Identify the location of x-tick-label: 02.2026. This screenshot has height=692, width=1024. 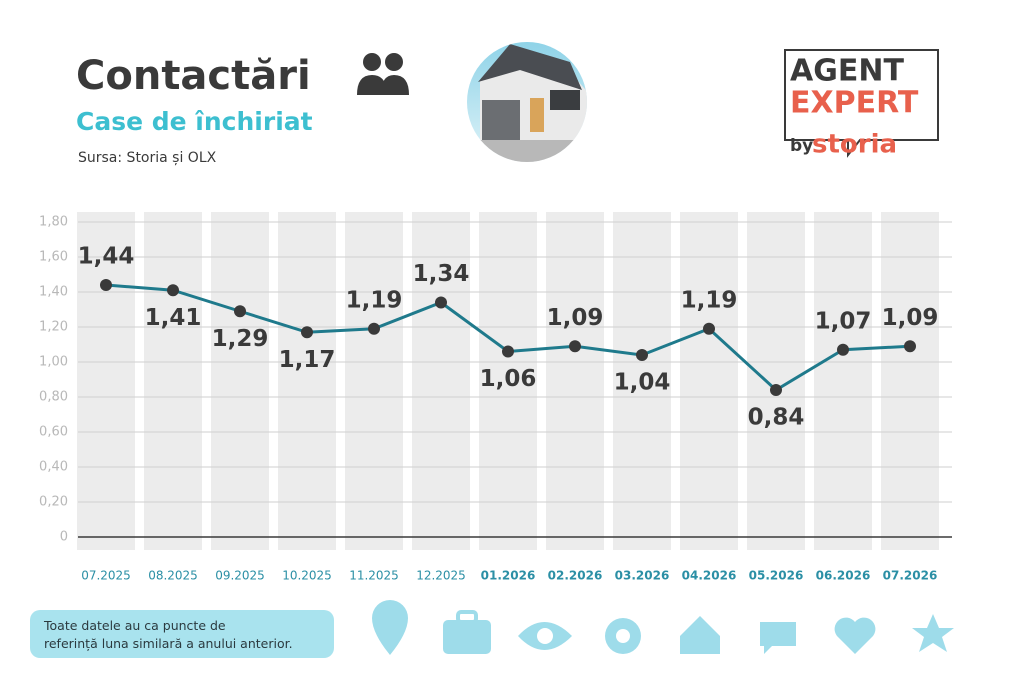
(575, 576).